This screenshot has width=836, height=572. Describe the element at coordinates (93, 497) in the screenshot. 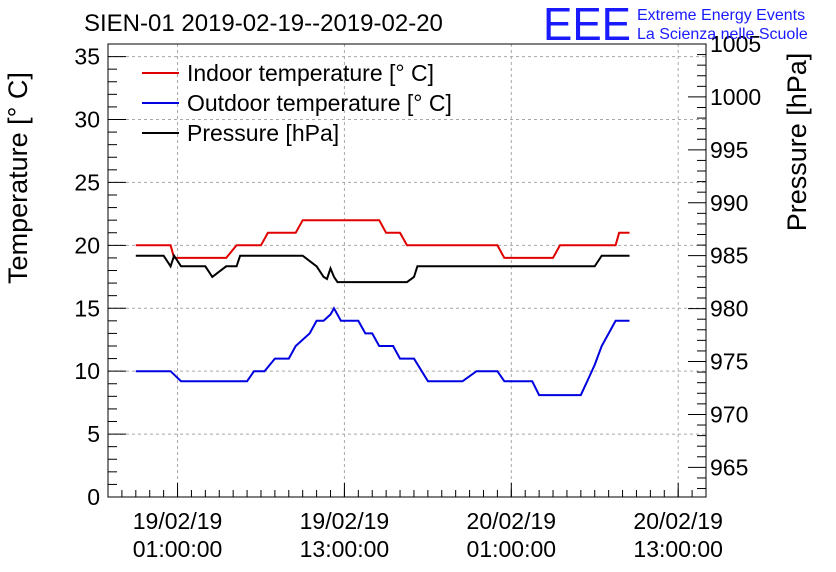

I see `y-tick-label: 0` at that location.